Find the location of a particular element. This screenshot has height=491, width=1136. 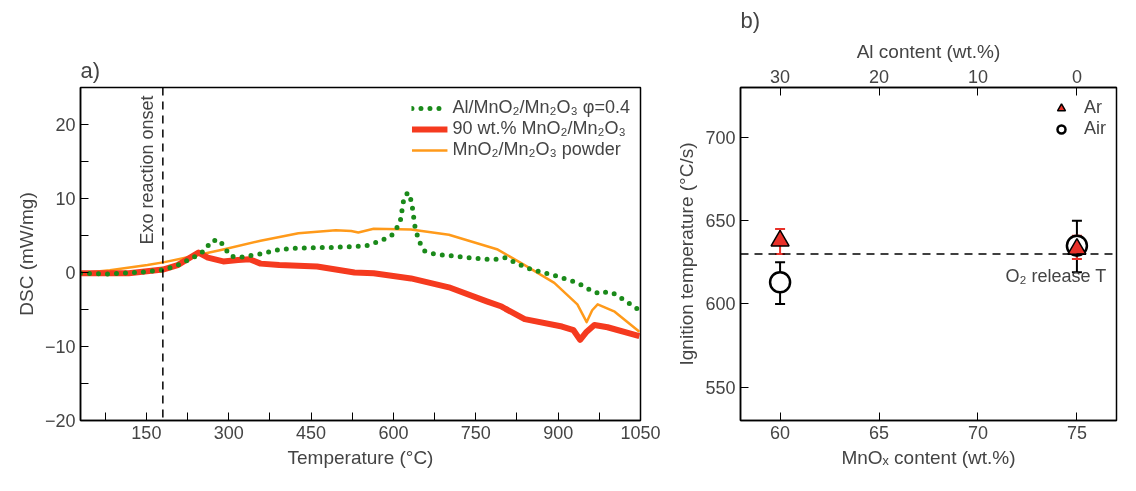

y-tick-label: 650 is located at coordinates (720, 221).